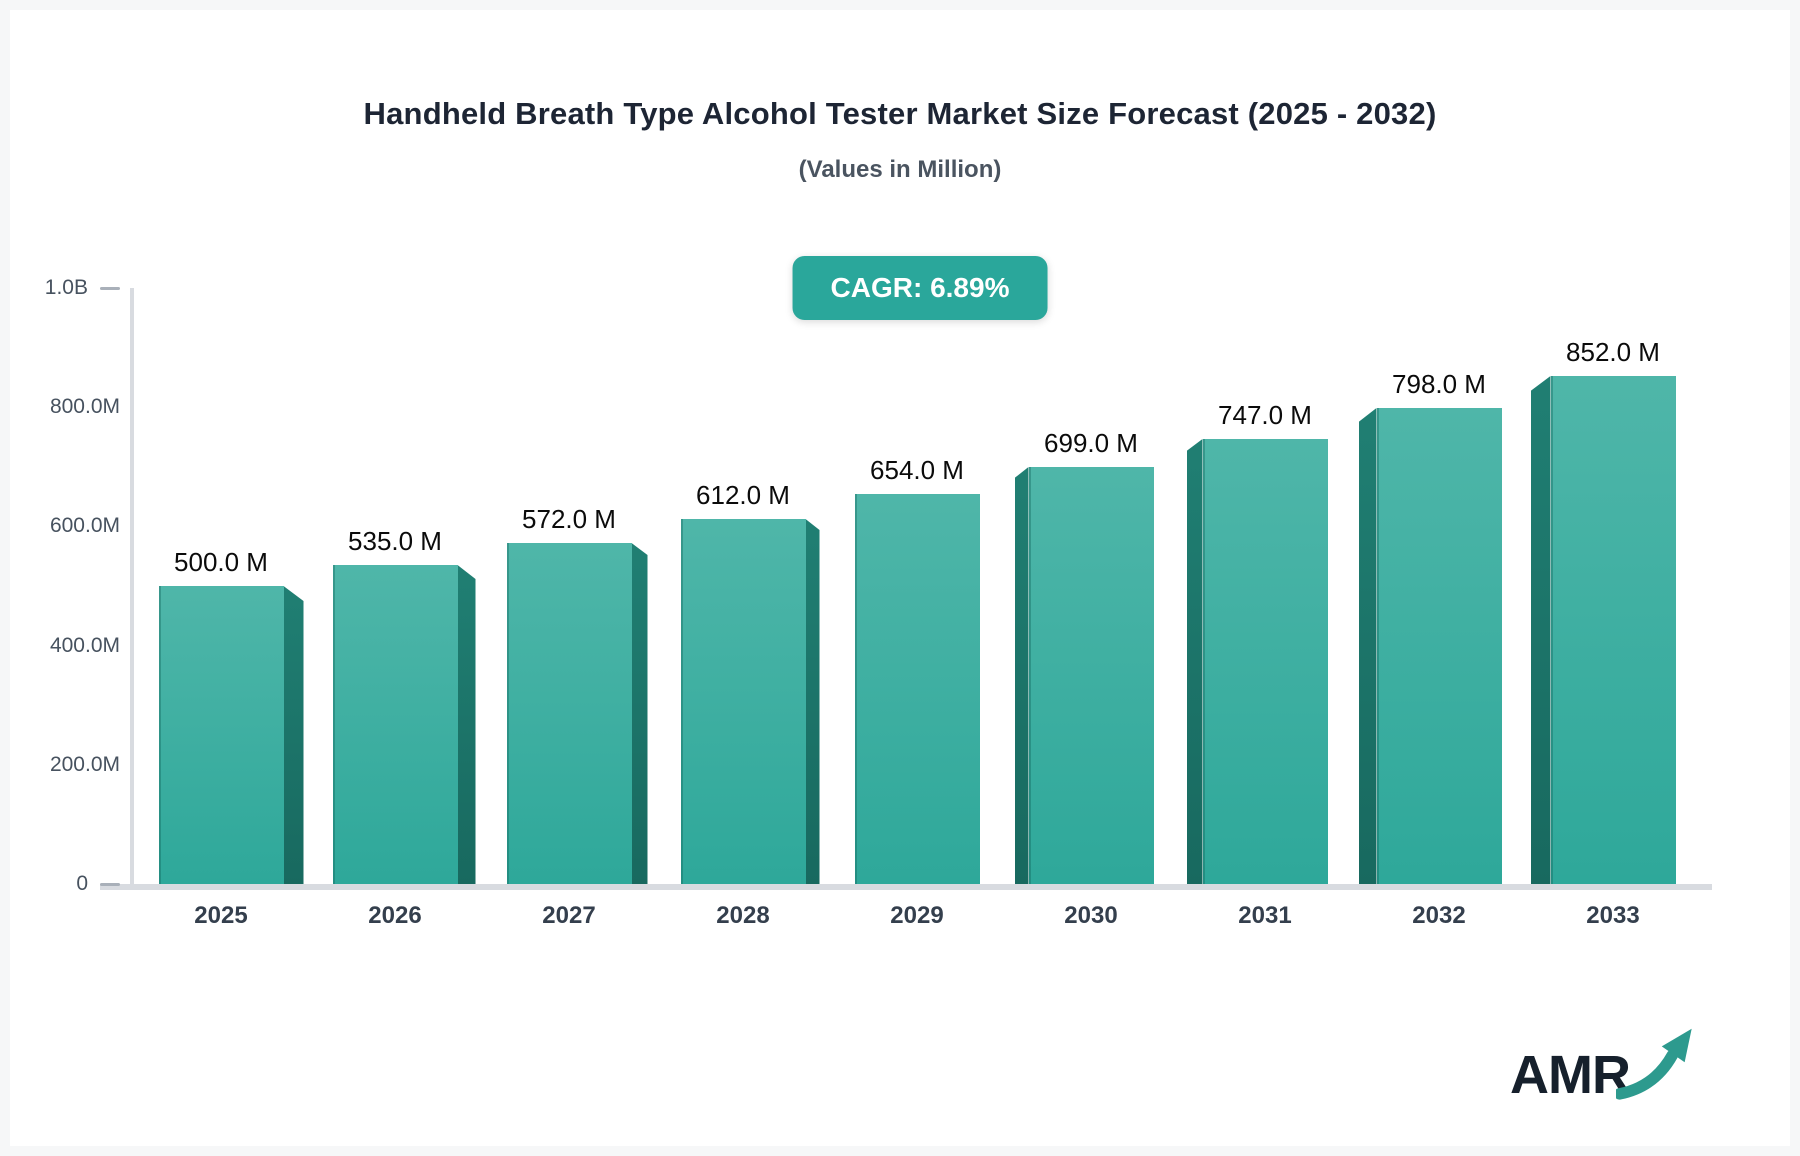  Describe the element at coordinates (917, 689) in the screenshot. I see `bar-face-2029` at that location.